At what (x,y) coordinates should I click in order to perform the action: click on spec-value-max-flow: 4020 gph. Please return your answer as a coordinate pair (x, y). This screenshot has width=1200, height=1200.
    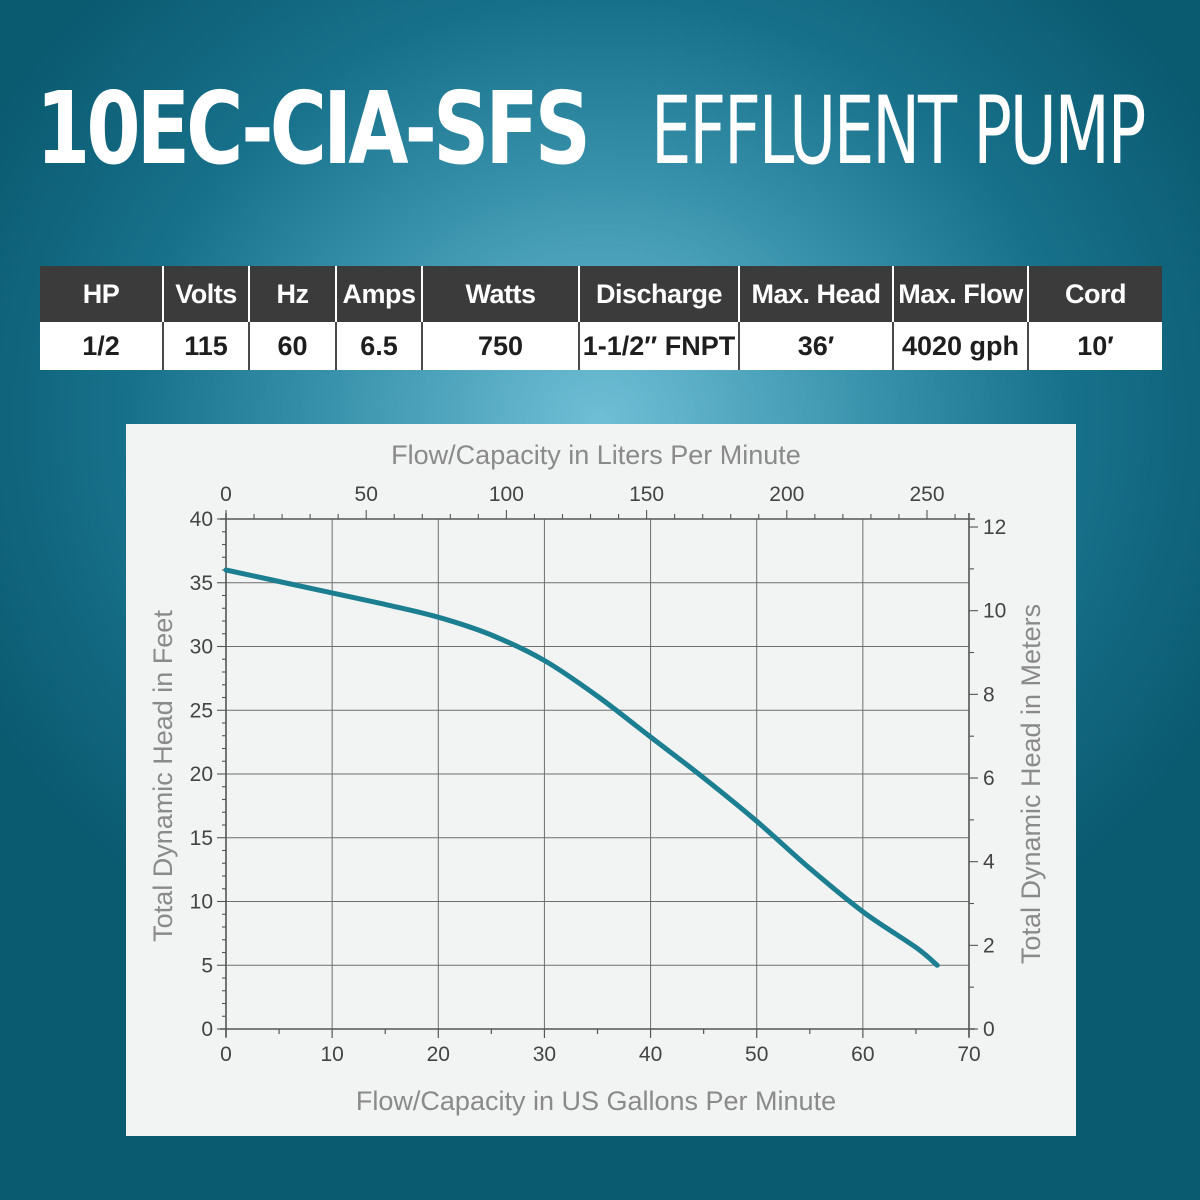
    Looking at the image, I should click on (960, 346).